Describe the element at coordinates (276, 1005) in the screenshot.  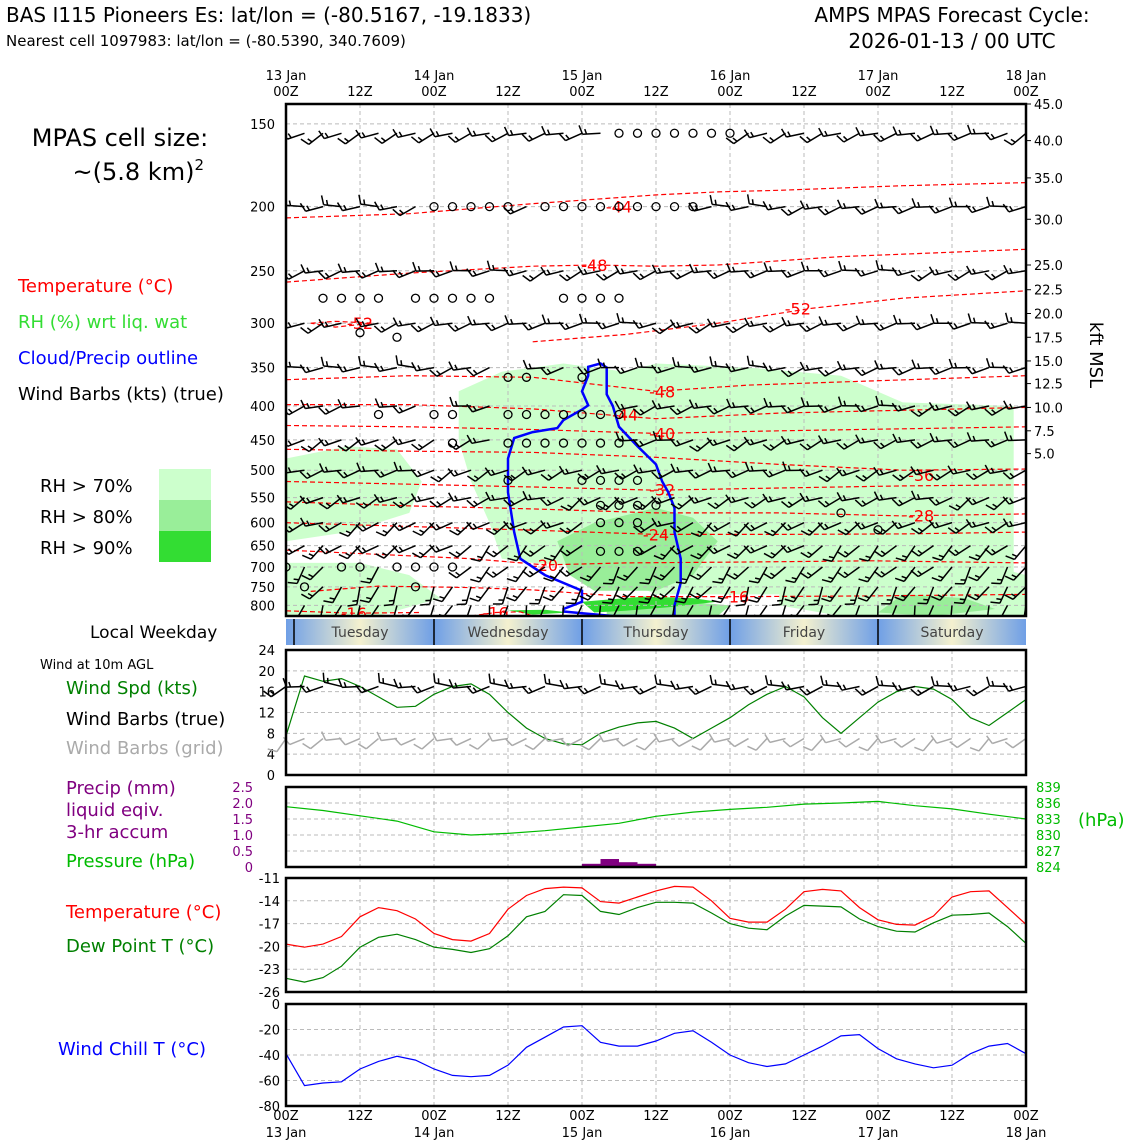
I see `chill-tick-label: 0` at that location.